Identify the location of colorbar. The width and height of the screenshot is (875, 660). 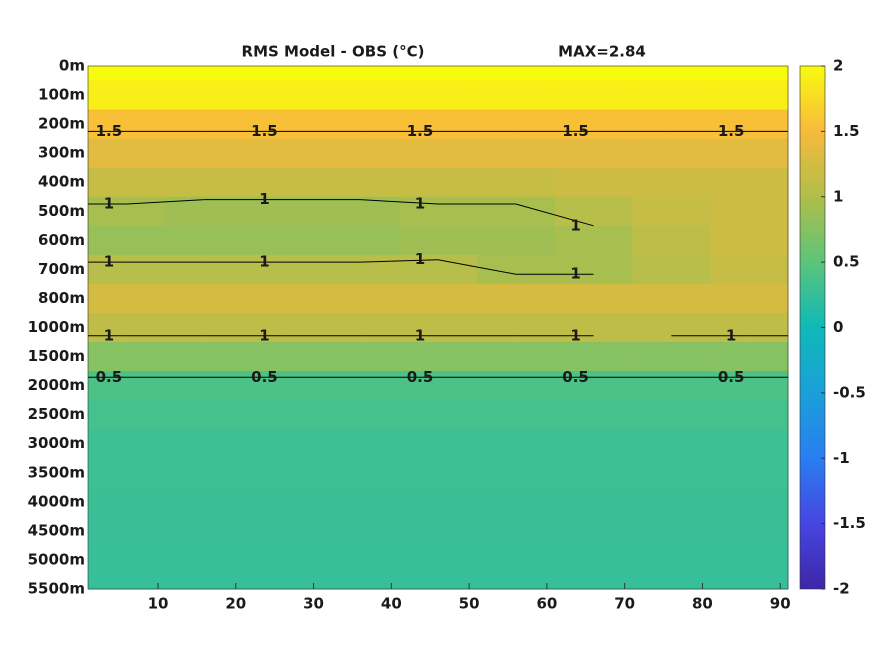
(812, 327).